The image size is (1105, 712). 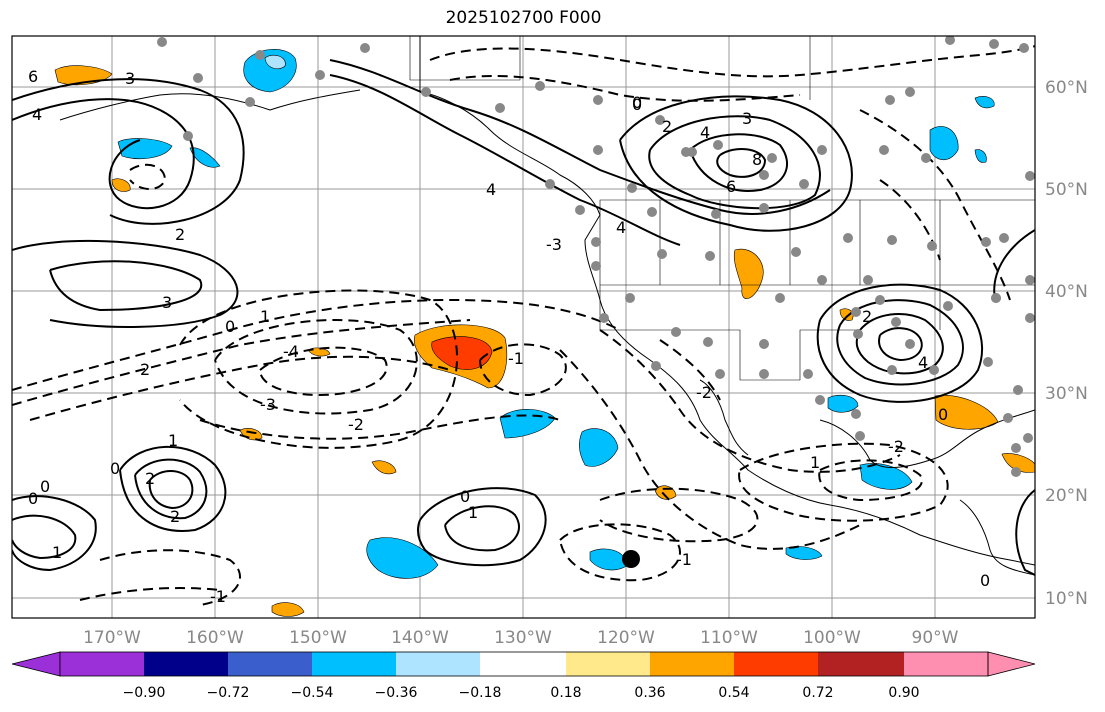 I want to click on colorbar-max-arrow, so click(x=1011, y=664).